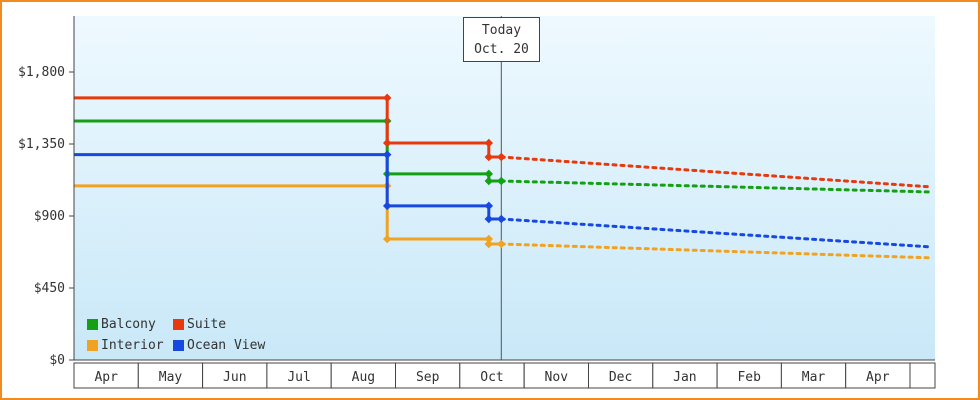 The image size is (980, 400). What do you see at coordinates (92, 324) in the screenshot?
I see `legend-swatch-balcony` at bounding box center [92, 324].